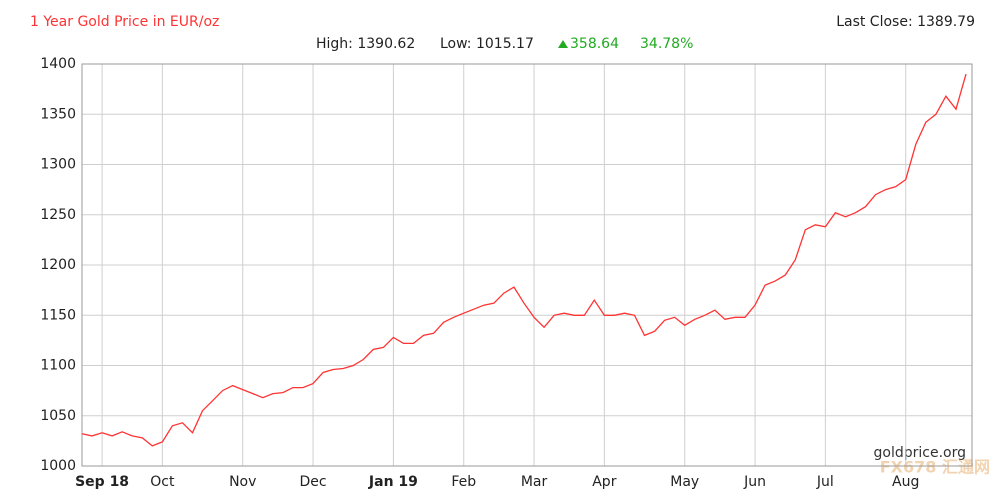 The image size is (999, 501). Describe the element at coordinates (935, 467) in the screenshot. I see `watermark: FX678 汇通网` at that location.